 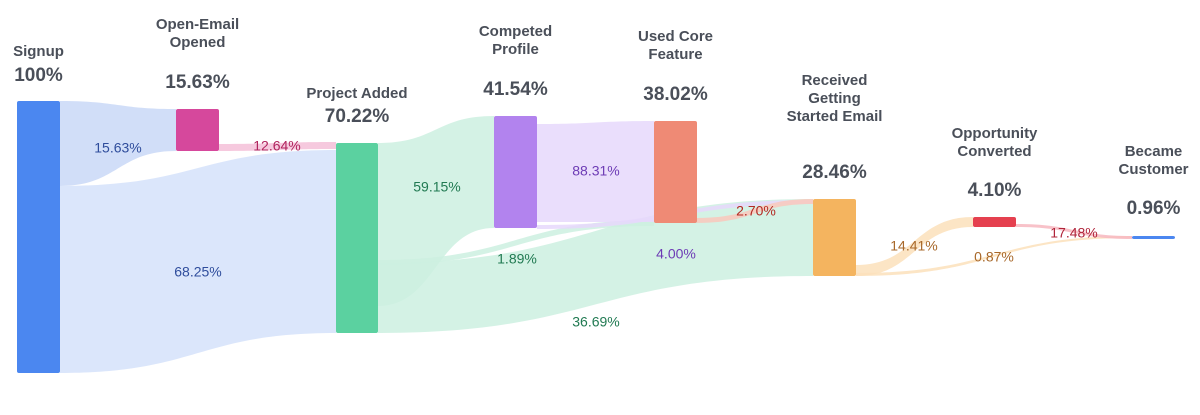 What do you see at coordinates (515, 172) in the screenshot?
I see `node-completed_profile` at bounding box center [515, 172].